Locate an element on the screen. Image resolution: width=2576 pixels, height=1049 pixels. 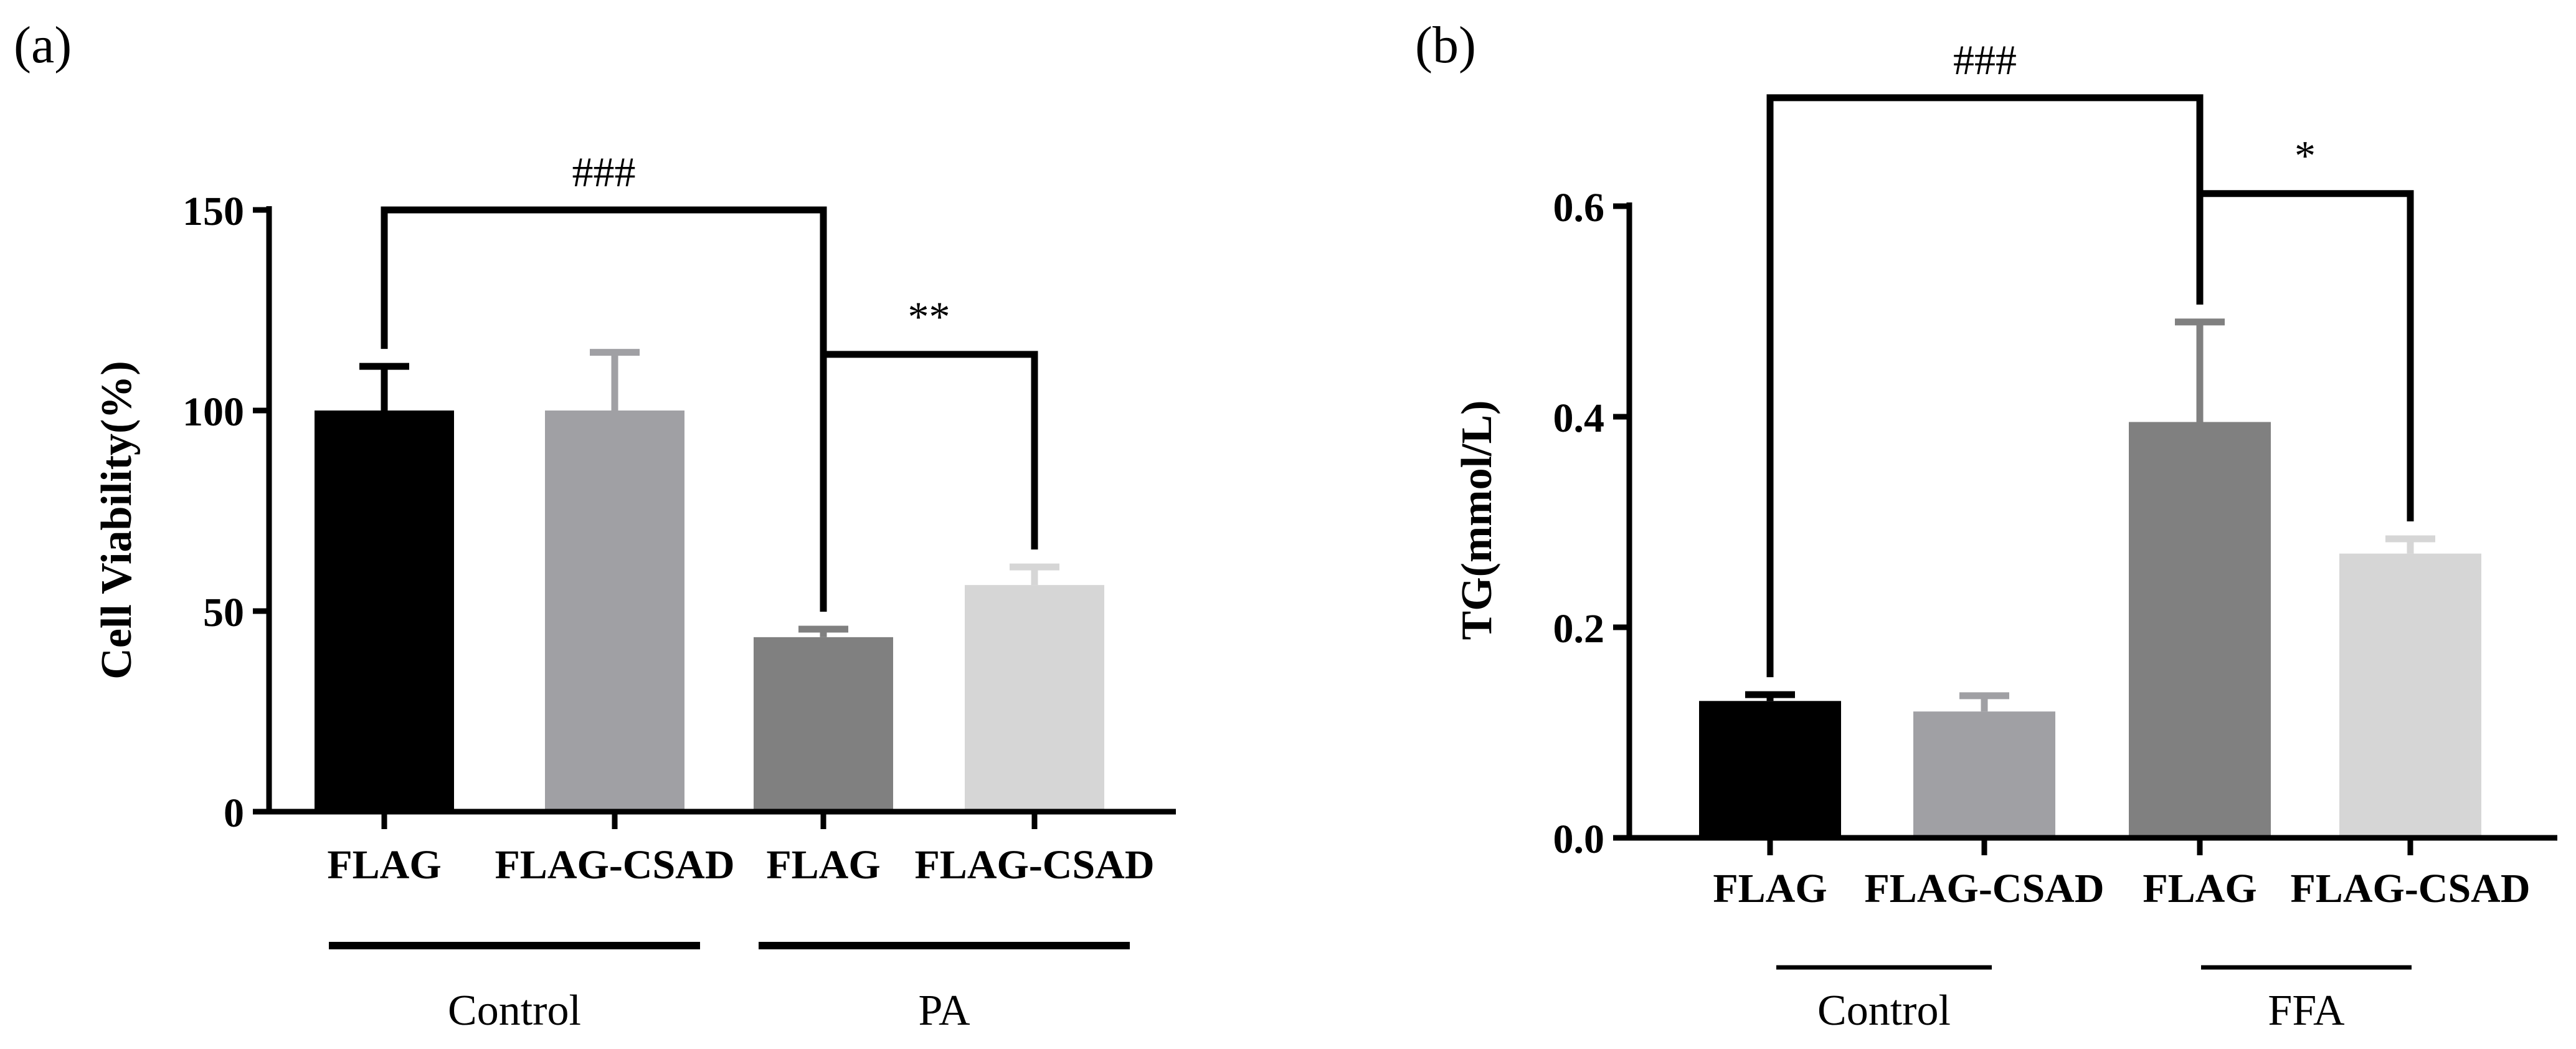
chart0-category-label-2: FLAG is located at coordinates (823, 865).